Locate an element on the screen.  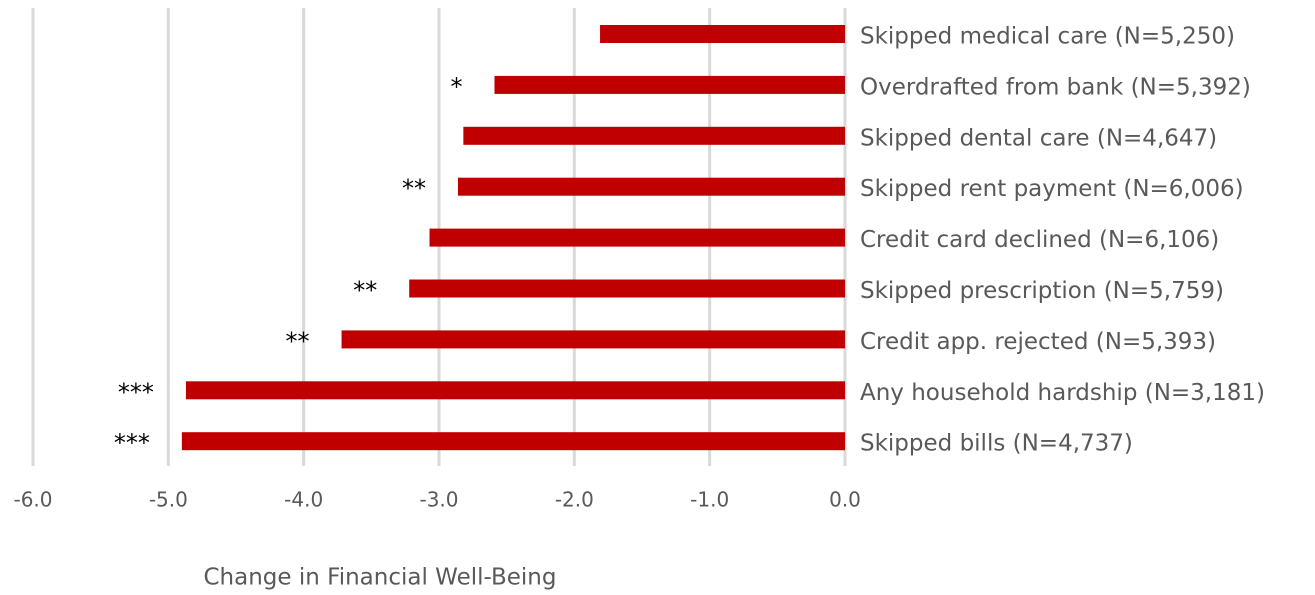
x-tick-label: 0.0 is located at coordinates (845, 500).